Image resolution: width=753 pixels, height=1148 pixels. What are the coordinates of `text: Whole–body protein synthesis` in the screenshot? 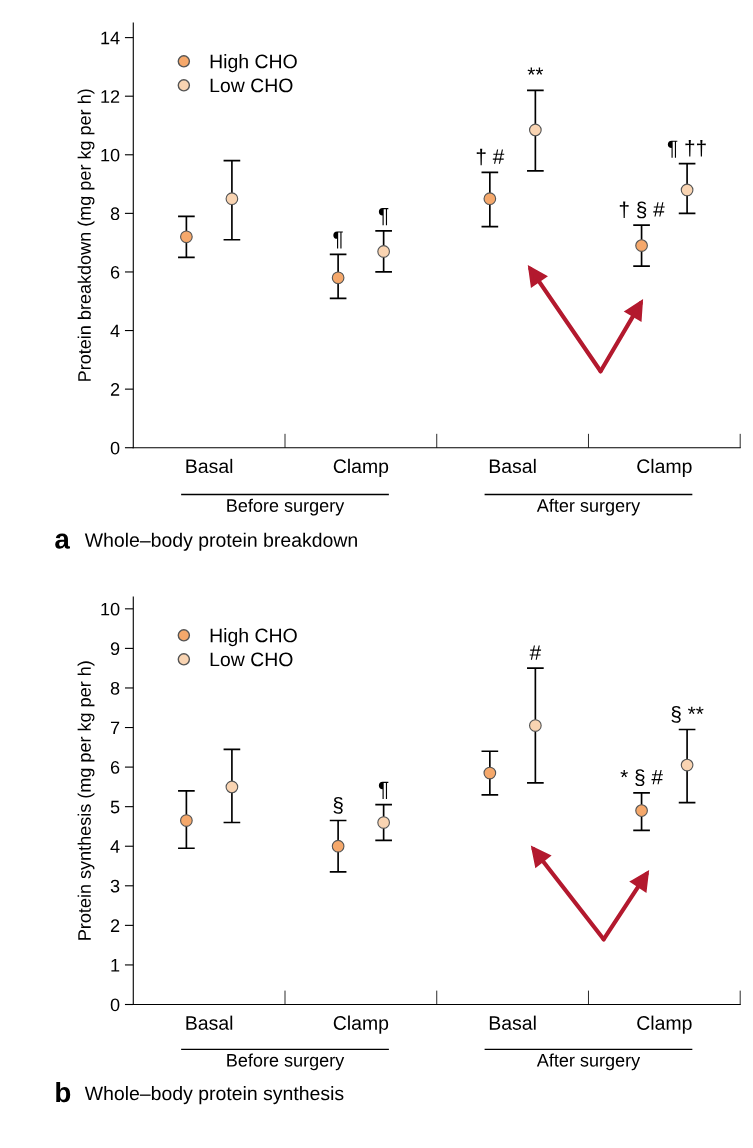 It's located at (214, 1095).